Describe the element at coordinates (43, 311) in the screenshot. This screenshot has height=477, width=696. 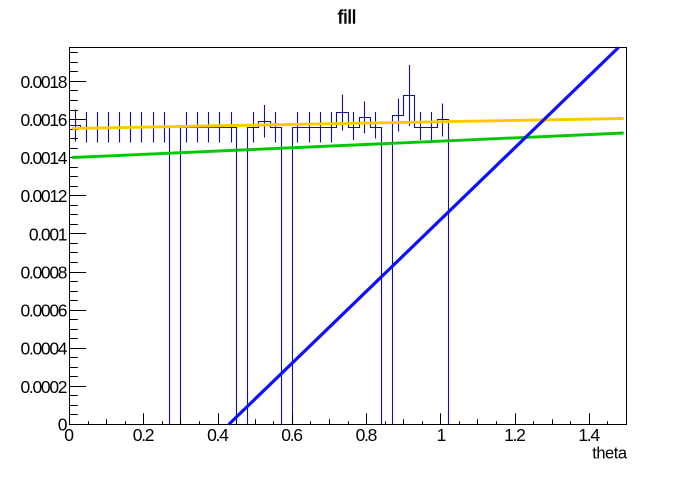
I see `svg-text: 0.0006` at that location.